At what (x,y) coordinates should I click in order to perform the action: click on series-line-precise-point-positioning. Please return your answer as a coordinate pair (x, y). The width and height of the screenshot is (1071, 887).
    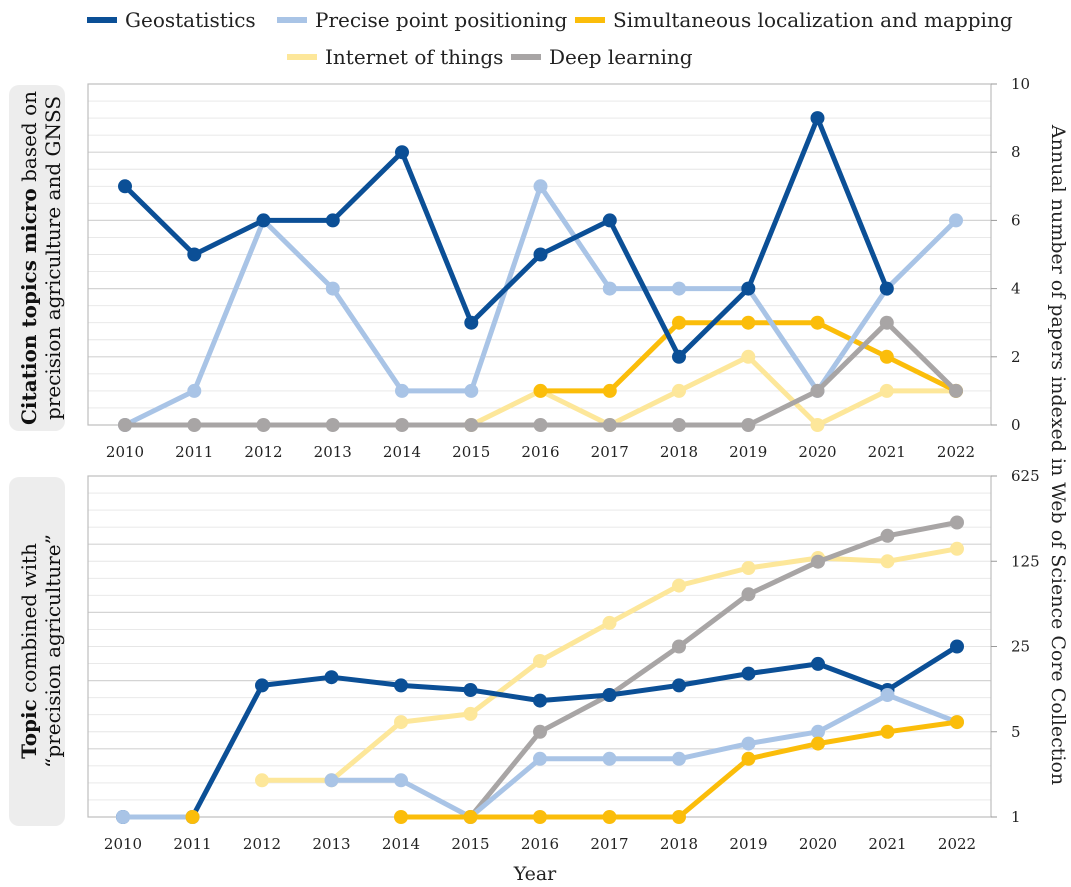
    Looking at the image, I should click on (644, 756).